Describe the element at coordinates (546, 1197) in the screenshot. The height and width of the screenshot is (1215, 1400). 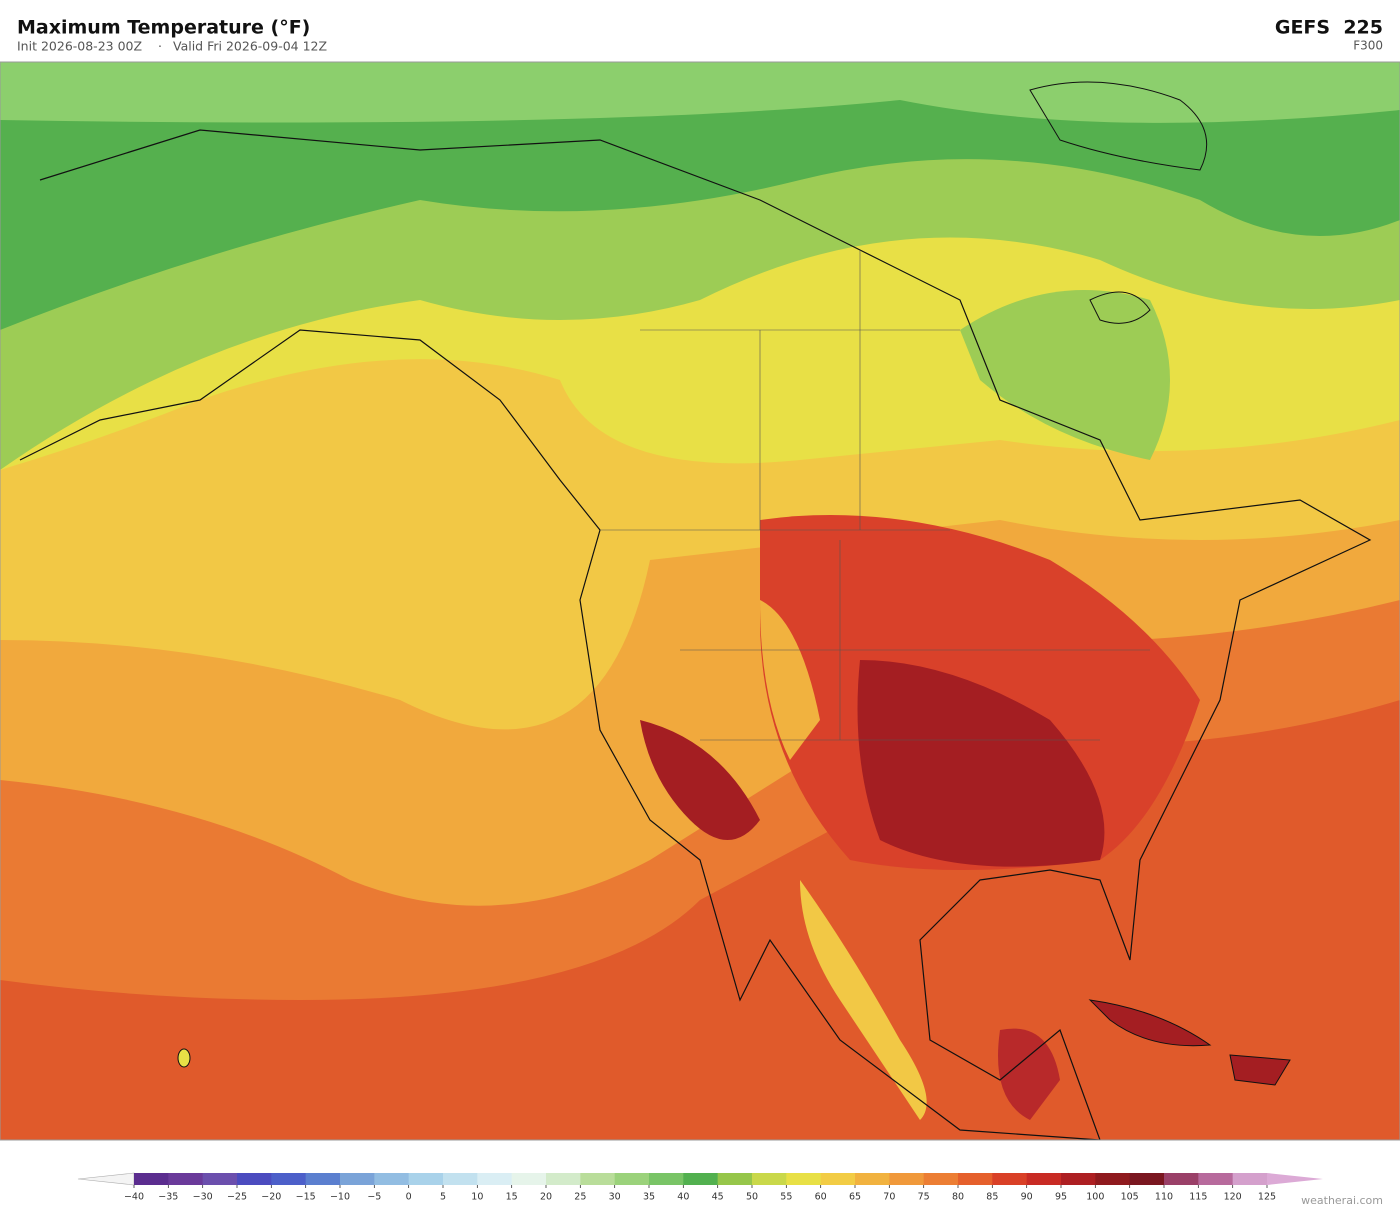
I see `colorbar-tick-label: 20` at that location.